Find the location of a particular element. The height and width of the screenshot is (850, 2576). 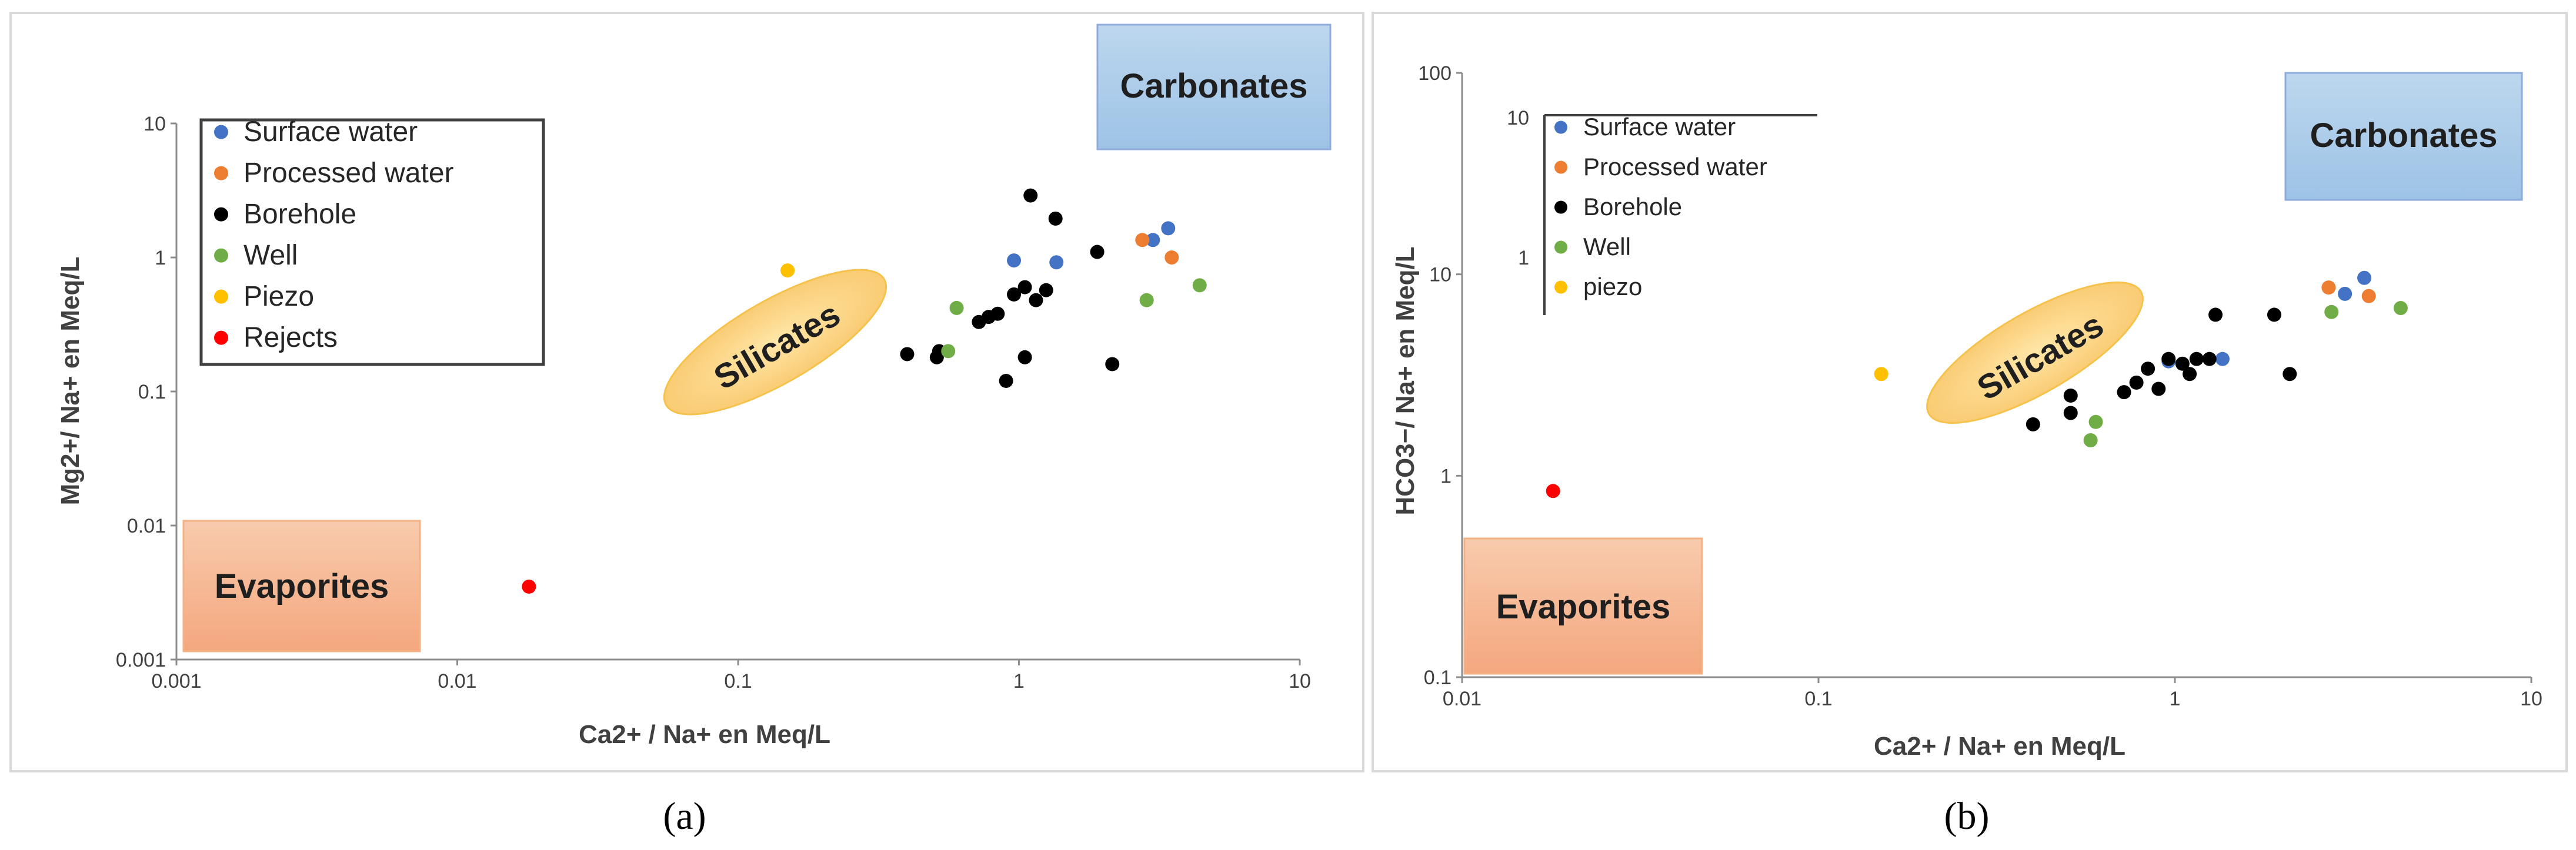

y-axis-title-a: Mg2+/ Na+ en Meq/L is located at coordinates (70, 381).